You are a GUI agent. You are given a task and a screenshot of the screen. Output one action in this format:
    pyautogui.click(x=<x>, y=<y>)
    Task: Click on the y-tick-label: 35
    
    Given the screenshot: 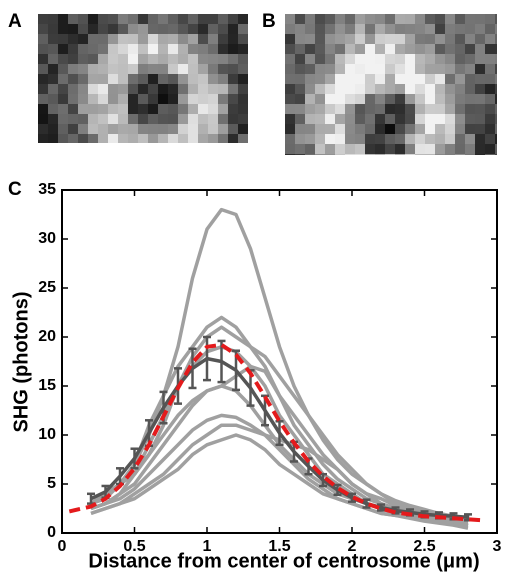 What is the action you would take?
    pyautogui.click(x=47, y=189)
    